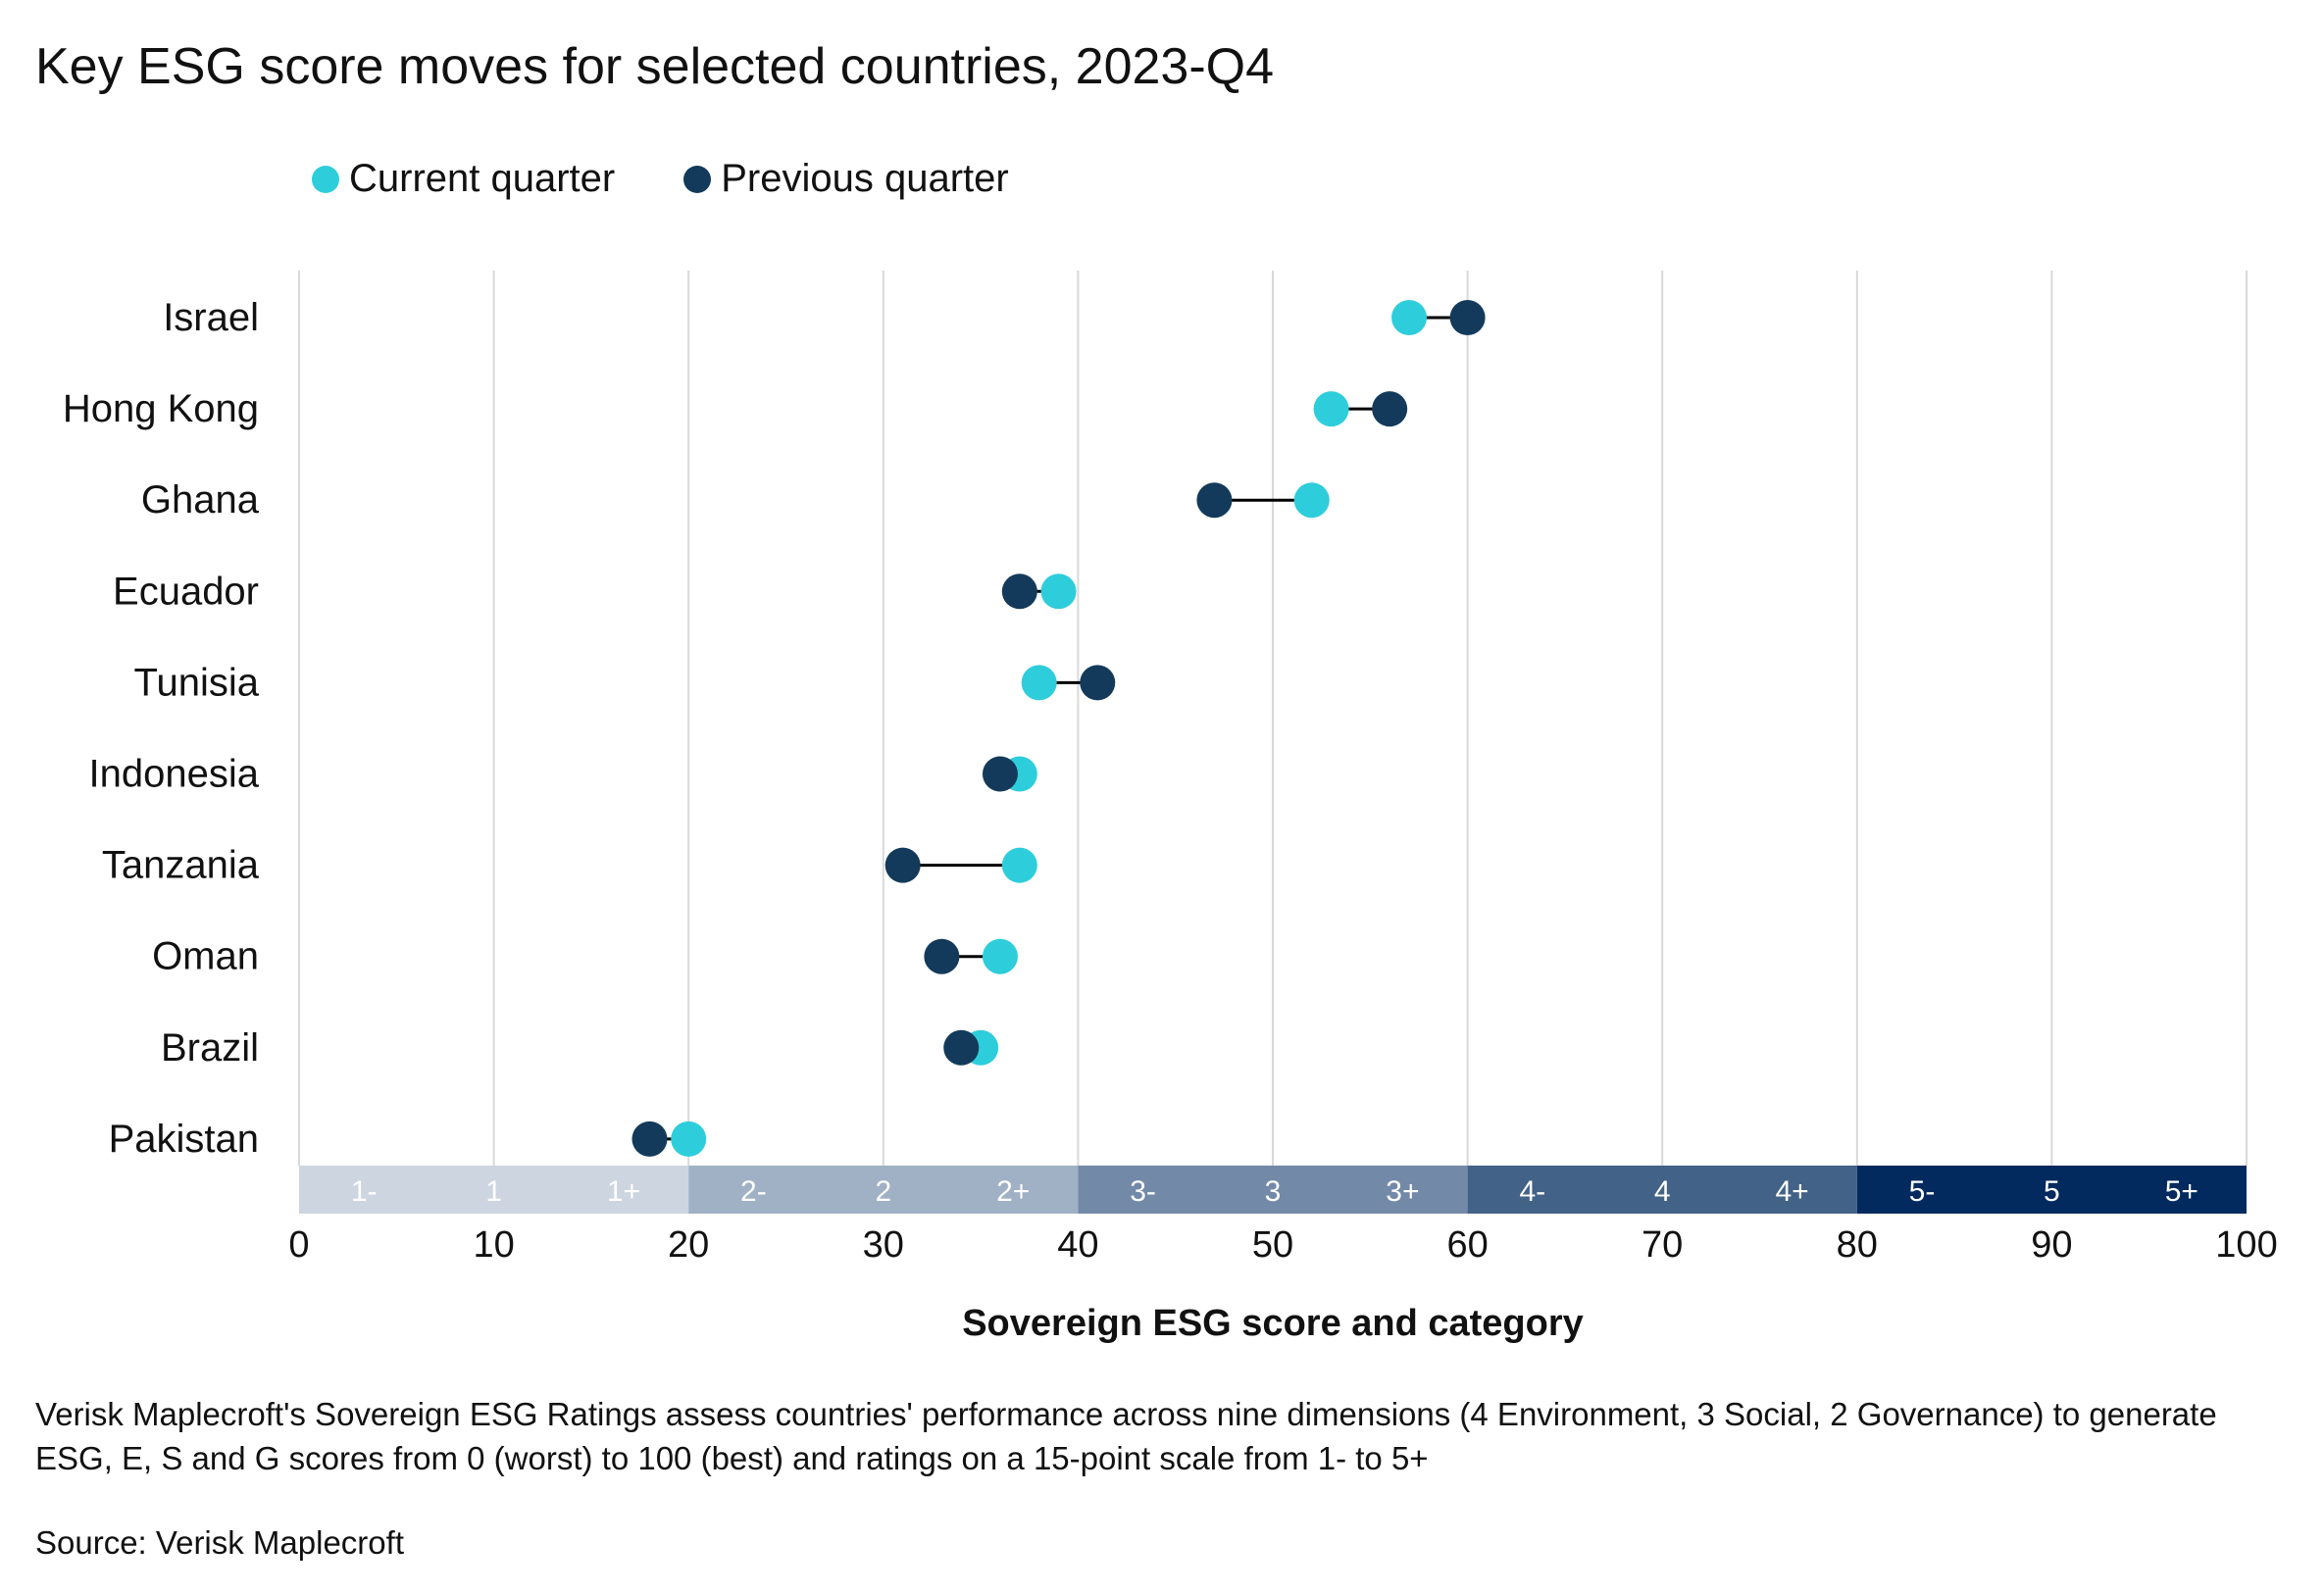 This screenshot has width=2324, height=1593. What do you see at coordinates (660, 179) in the screenshot?
I see `legend: Current quarter Previous quarter` at bounding box center [660, 179].